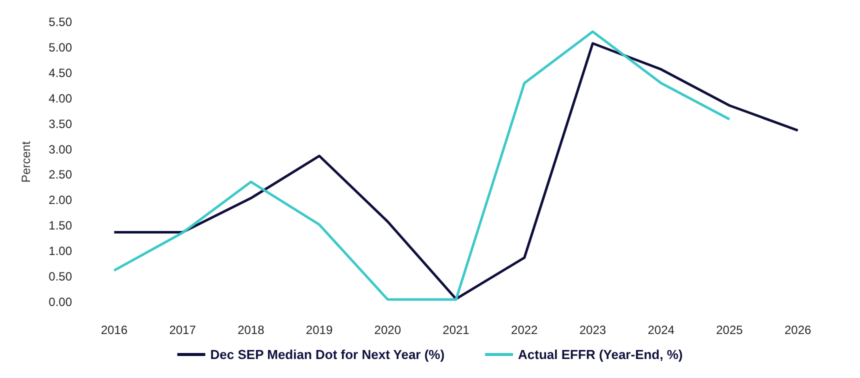  What do you see at coordinates (60, 98) in the screenshot?
I see `y-tick-label: 4.00` at bounding box center [60, 98].